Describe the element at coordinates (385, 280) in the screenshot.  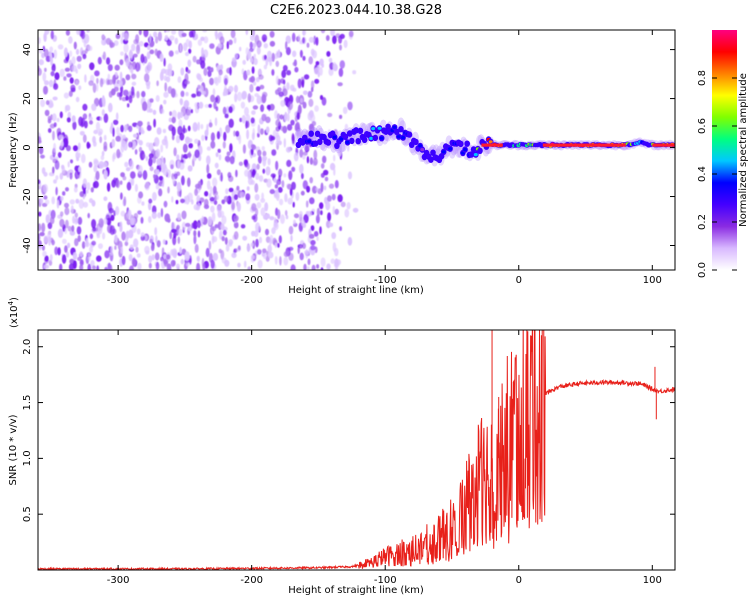
I see `x-tick-label: -100` at that location.